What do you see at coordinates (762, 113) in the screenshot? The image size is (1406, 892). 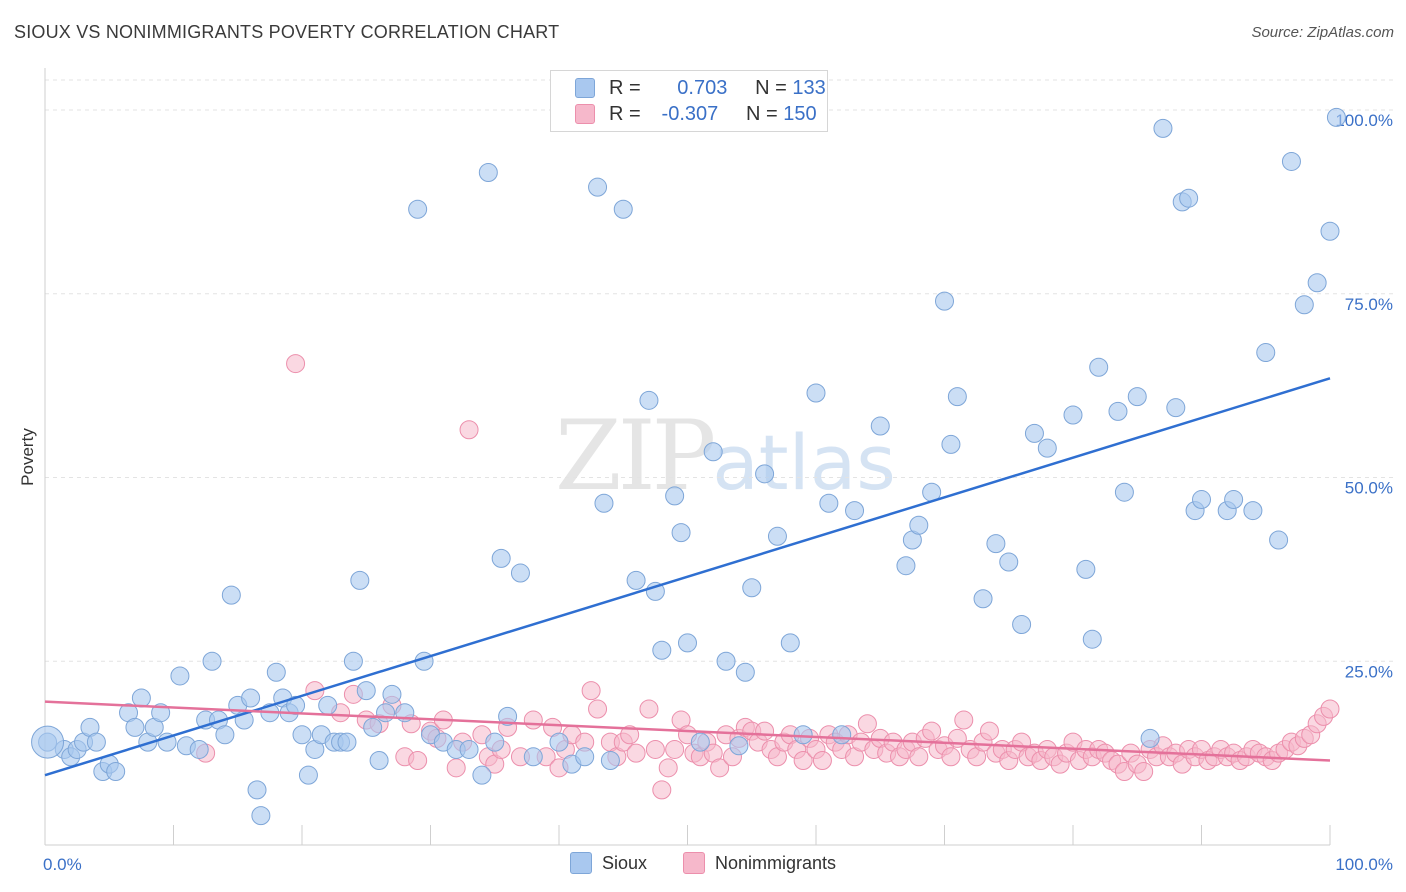 I see `legend-n-label: N =` at bounding box center [762, 113].